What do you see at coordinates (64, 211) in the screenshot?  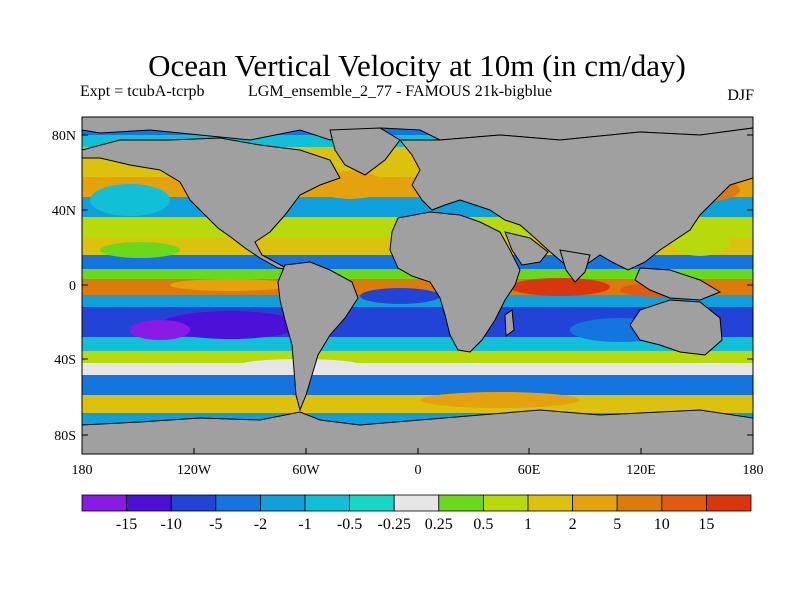 I see `y-tick-40n: 40N` at bounding box center [64, 211].